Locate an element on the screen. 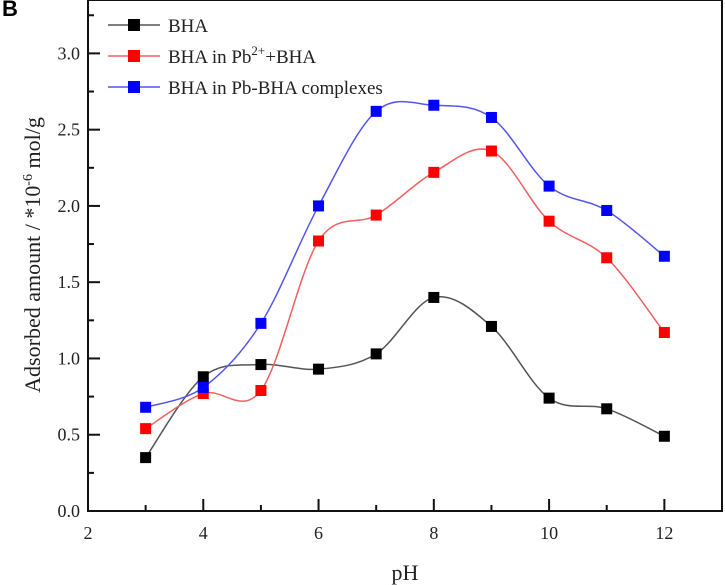 The image size is (725, 585). legend-text: BHA in Pb is located at coordinates (209, 57).